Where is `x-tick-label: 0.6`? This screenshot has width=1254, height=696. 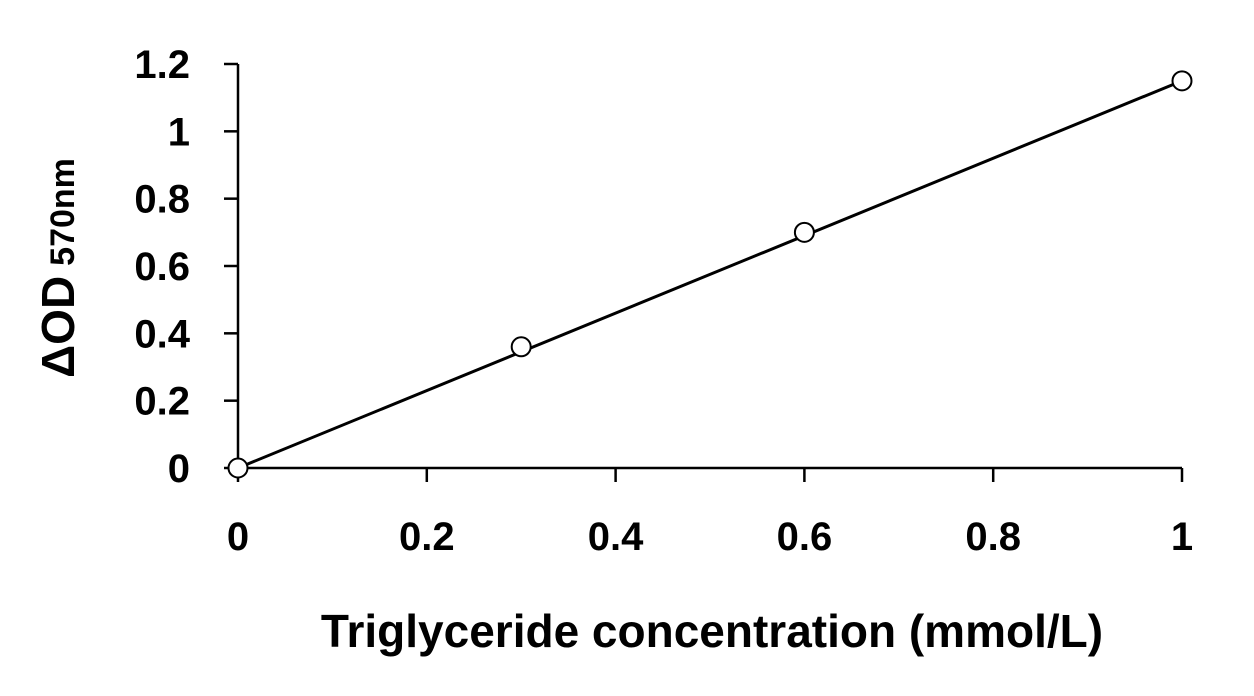 x-tick-label: 0.6 is located at coordinates (805, 537).